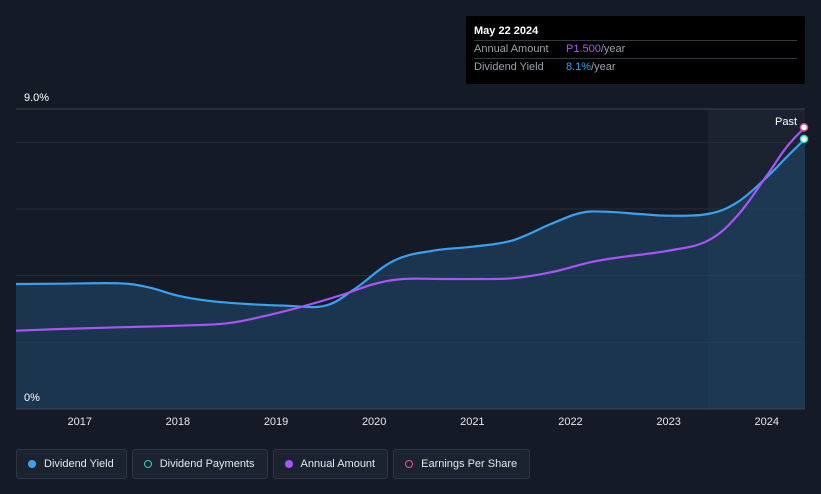 This screenshot has width=821, height=494. What do you see at coordinates (603, 67) in the screenshot?
I see `tooltip-dividend-yield-unit: /year` at bounding box center [603, 67].